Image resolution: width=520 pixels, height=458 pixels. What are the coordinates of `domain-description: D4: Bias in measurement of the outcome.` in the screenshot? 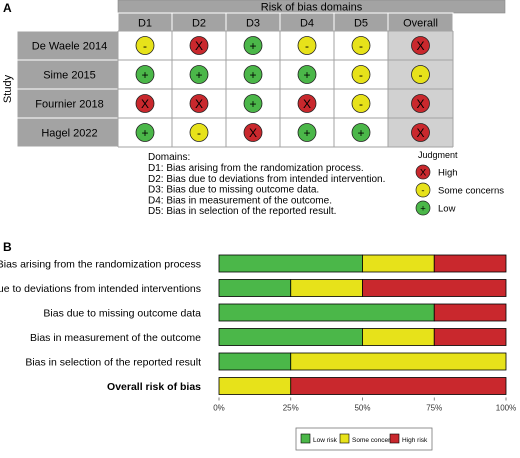 It's located at (240, 200).